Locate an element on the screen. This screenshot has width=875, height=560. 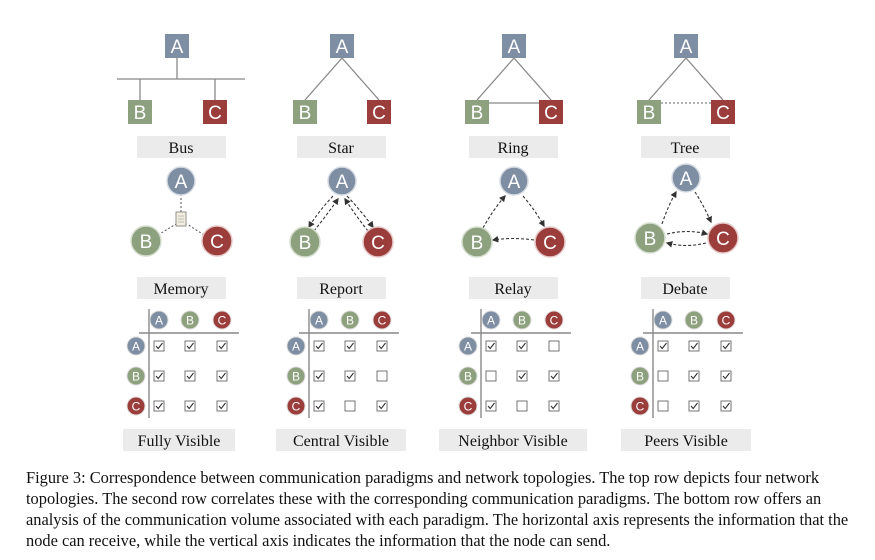
visibility-label-neighbor: Neighbor Visible is located at coordinates (512, 441).